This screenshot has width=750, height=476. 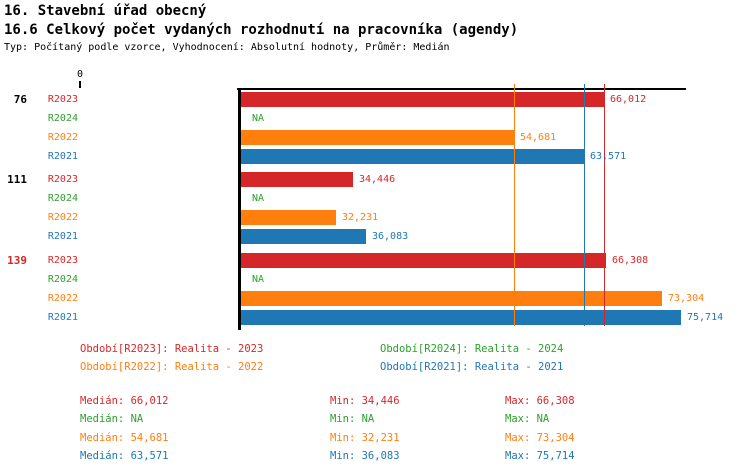 I want to click on median-line-R2022, so click(x=514, y=205).